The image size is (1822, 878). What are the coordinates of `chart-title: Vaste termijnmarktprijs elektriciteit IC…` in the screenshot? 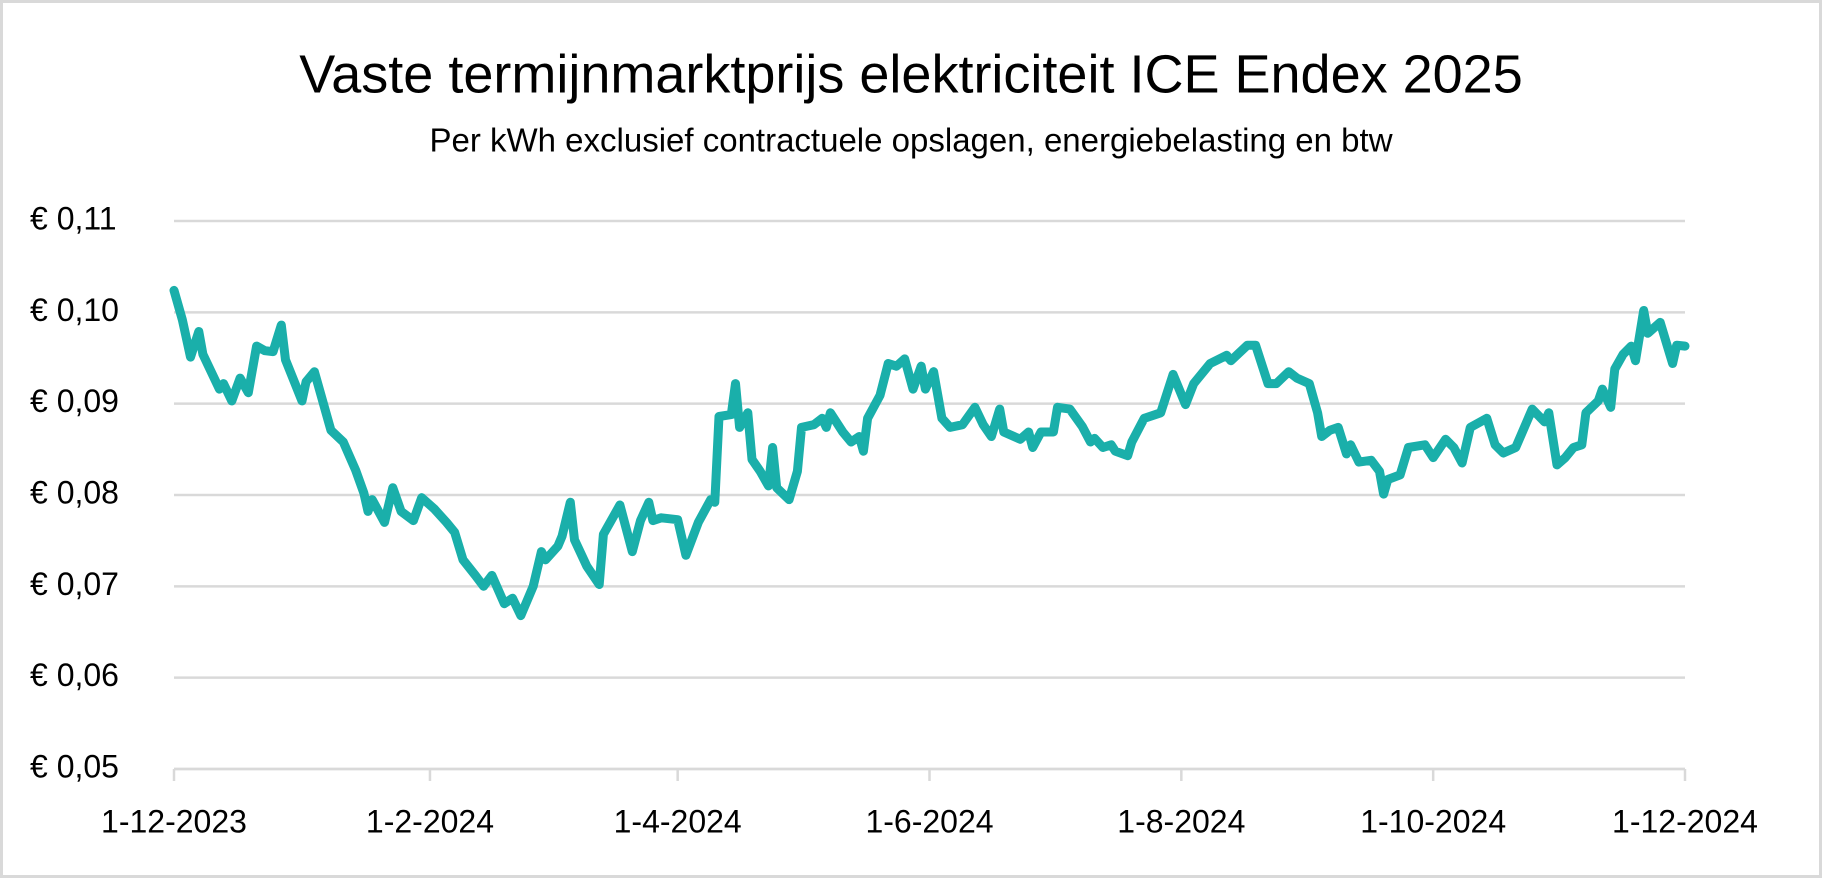 It's located at (910, 74).